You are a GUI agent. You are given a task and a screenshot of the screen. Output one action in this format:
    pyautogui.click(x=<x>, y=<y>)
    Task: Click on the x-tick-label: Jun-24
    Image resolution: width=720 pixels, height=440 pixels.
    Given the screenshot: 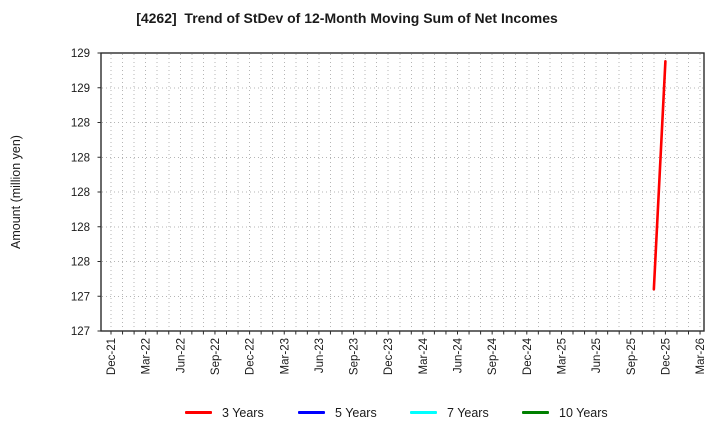 What is the action you would take?
    pyautogui.click(x=459, y=355)
    